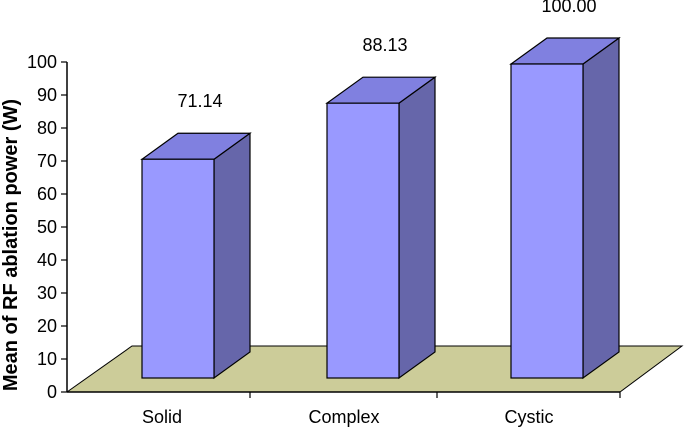  I want to click on bar-solid, so click(196, 256).